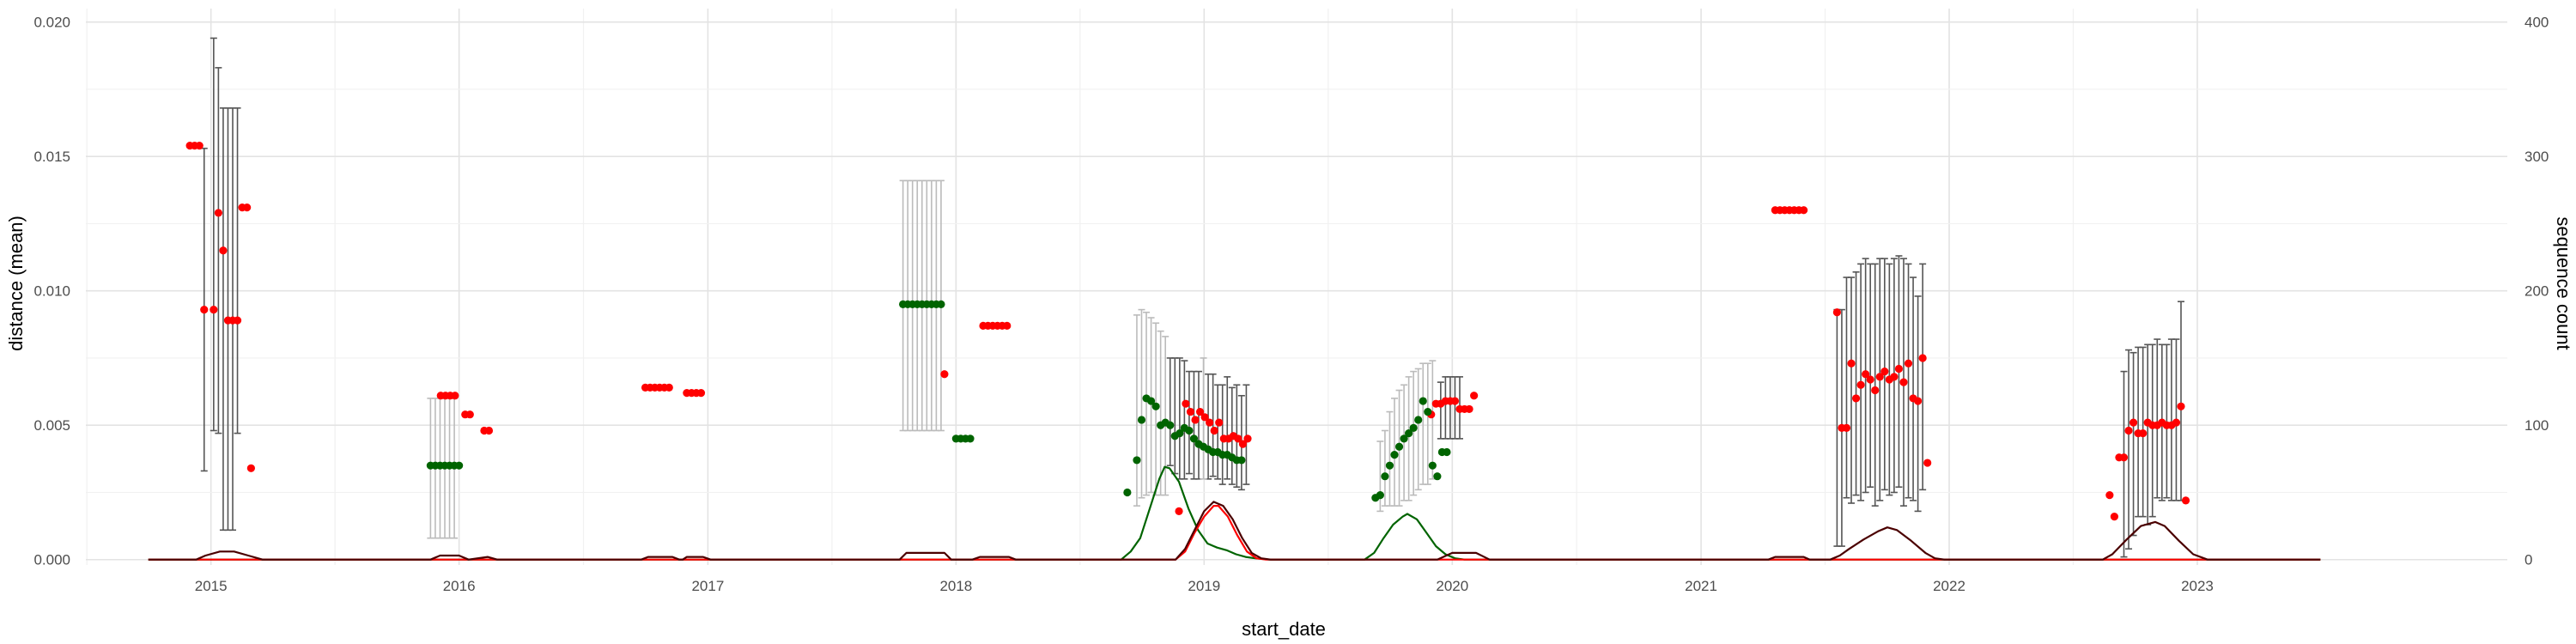  I want to click on x-tick-label: 2023, so click(2197, 586).